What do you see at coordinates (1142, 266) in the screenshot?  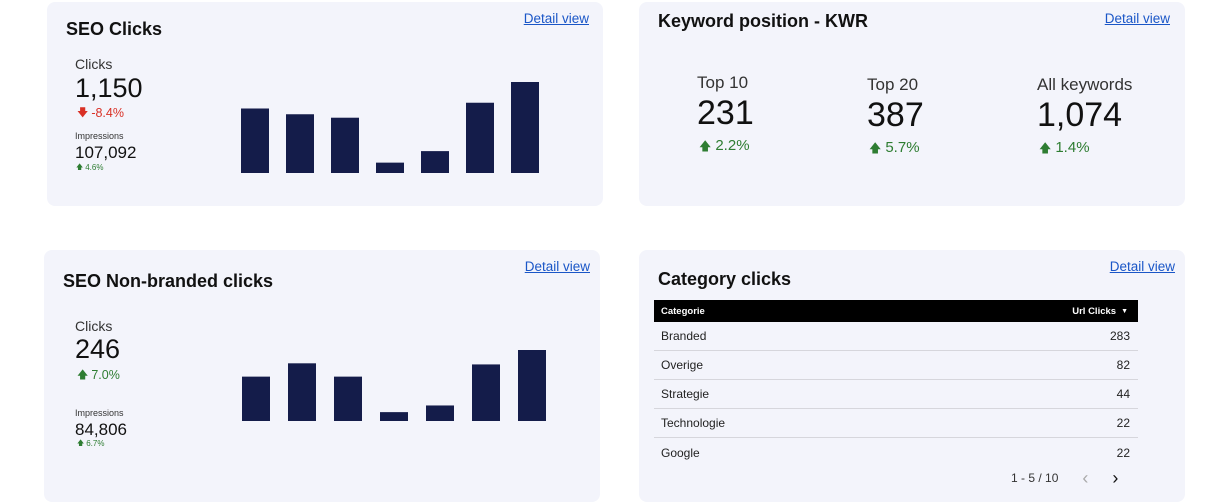 I see `category-clicks-detail-link: Detail view` at bounding box center [1142, 266].